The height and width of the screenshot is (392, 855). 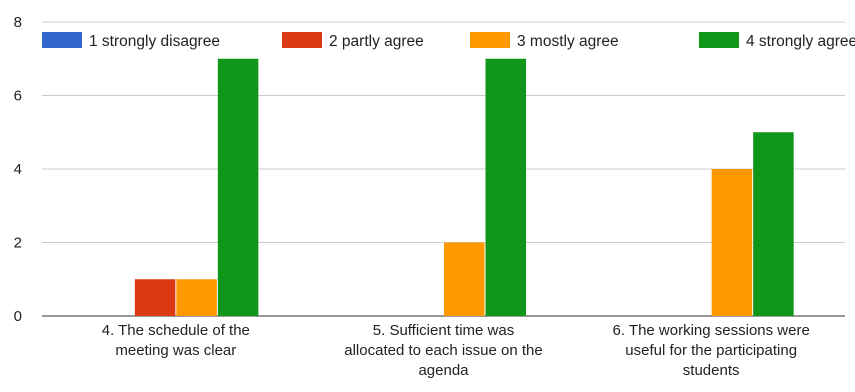 What do you see at coordinates (443, 330) in the screenshot?
I see `x-category-label: 5. Sufficient time was` at bounding box center [443, 330].